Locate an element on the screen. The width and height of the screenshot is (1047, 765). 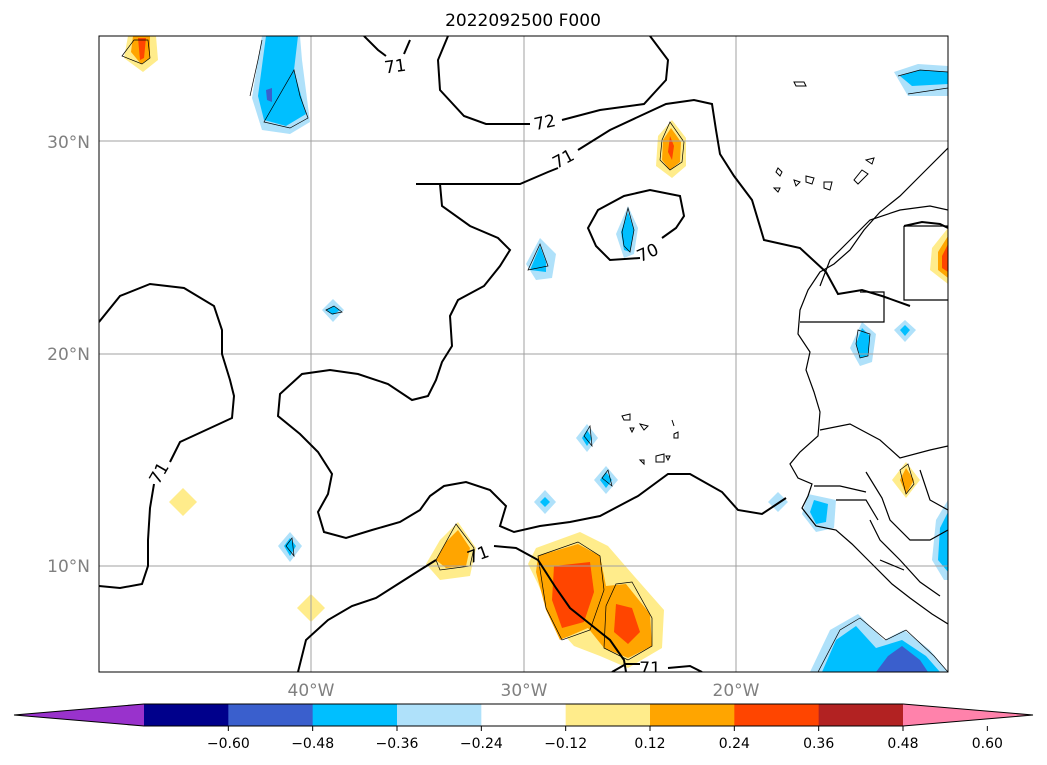
contour-label: 72 is located at coordinates (544, 123).